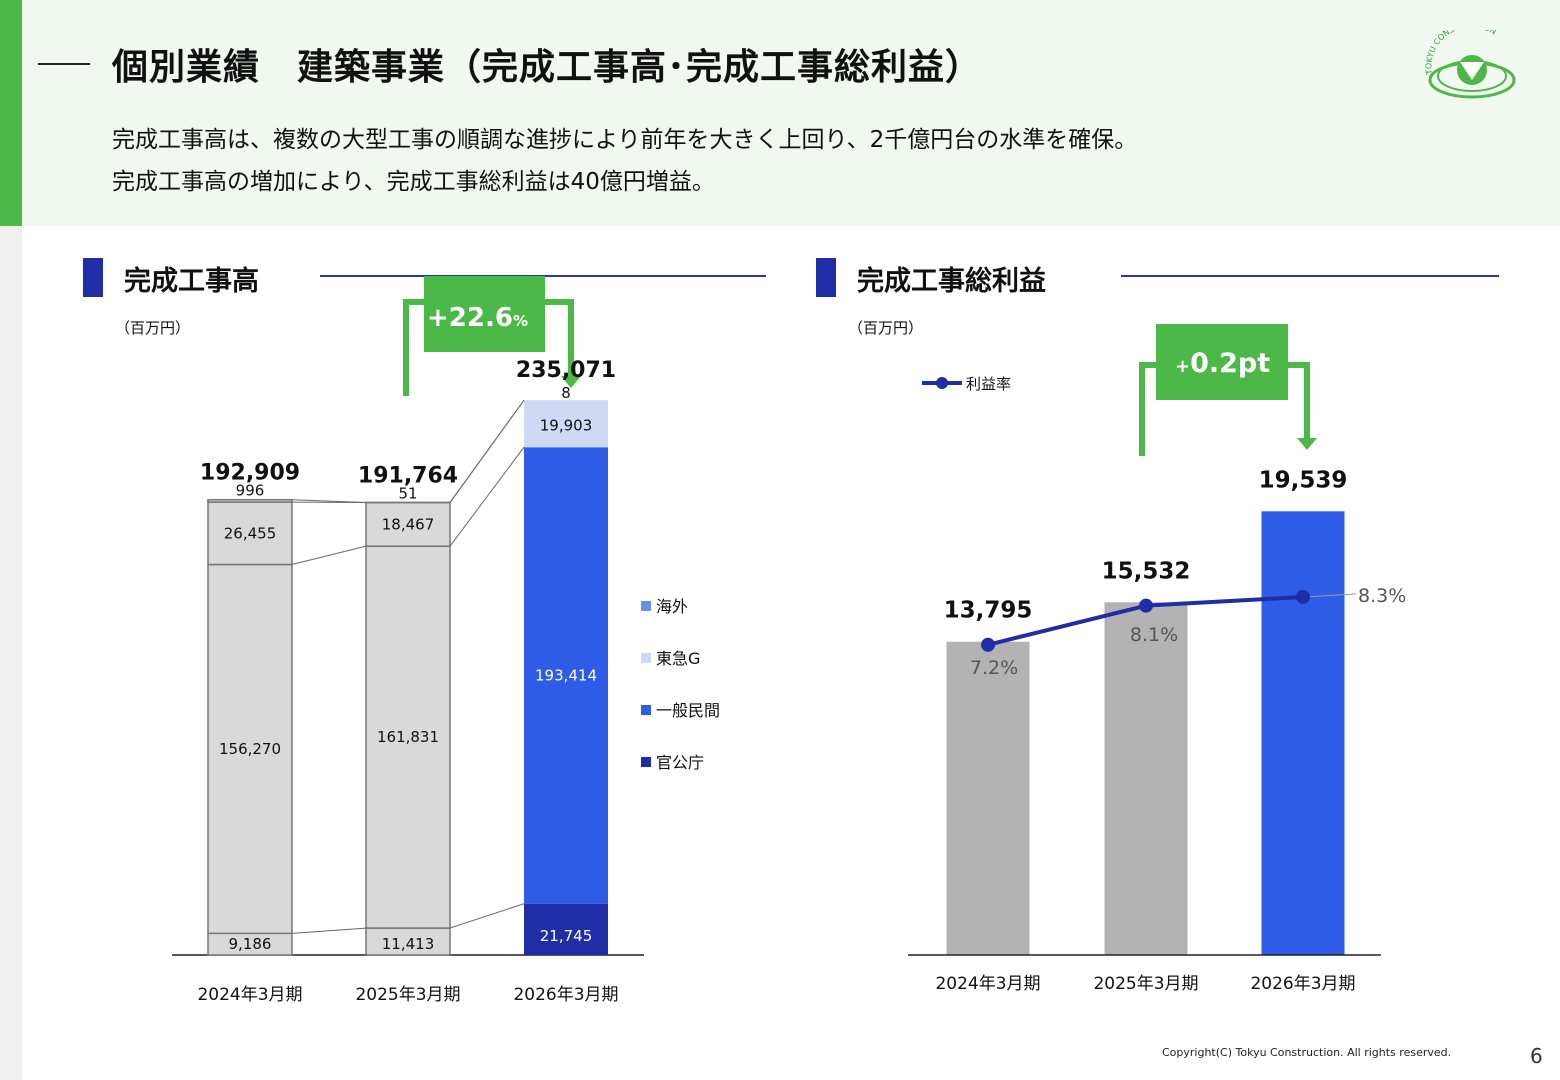 This screenshot has height=1080, width=1560. Describe the element at coordinates (680, 762) in the screenshot. I see `legend-label: 官公庁` at that location.